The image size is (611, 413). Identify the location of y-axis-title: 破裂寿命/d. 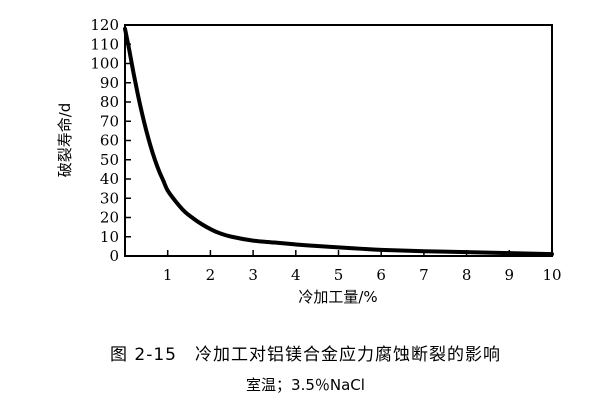
(65, 140).